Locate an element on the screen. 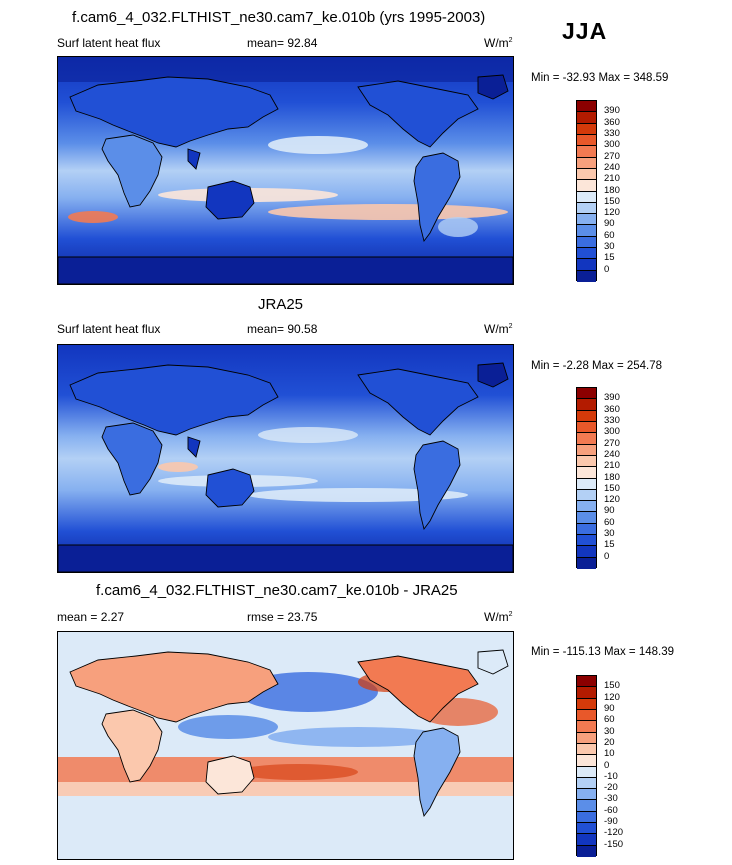 This screenshot has width=732, height=865. panel3-units: W/m2 is located at coordinates (498, 617).